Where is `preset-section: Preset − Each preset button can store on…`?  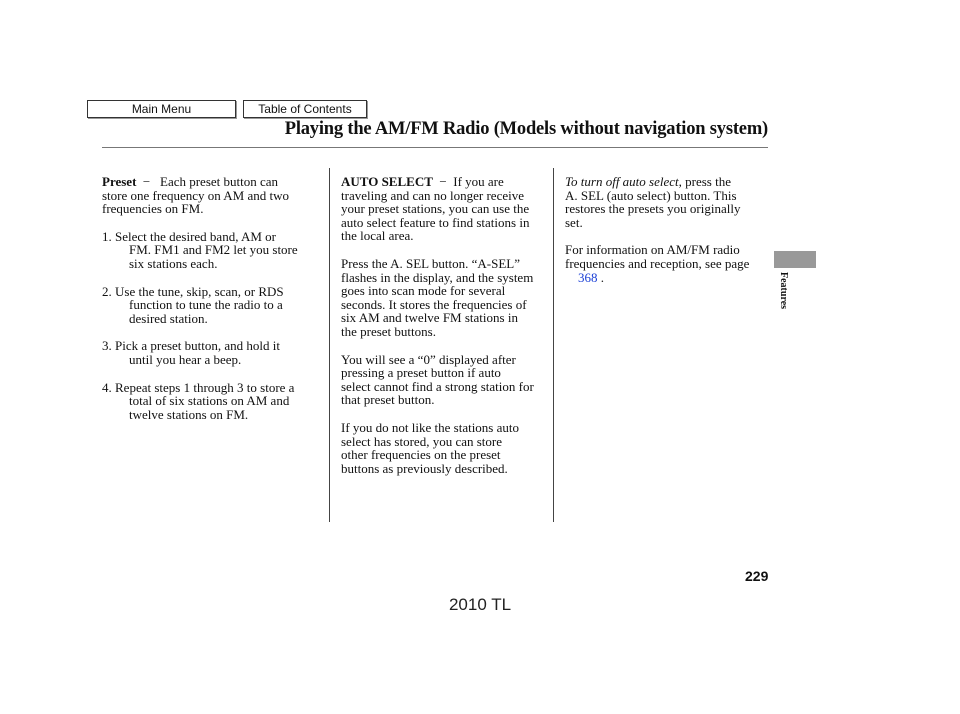
preset-section: Preset − Each preset button can store on… is located at coordinates (200, 298).